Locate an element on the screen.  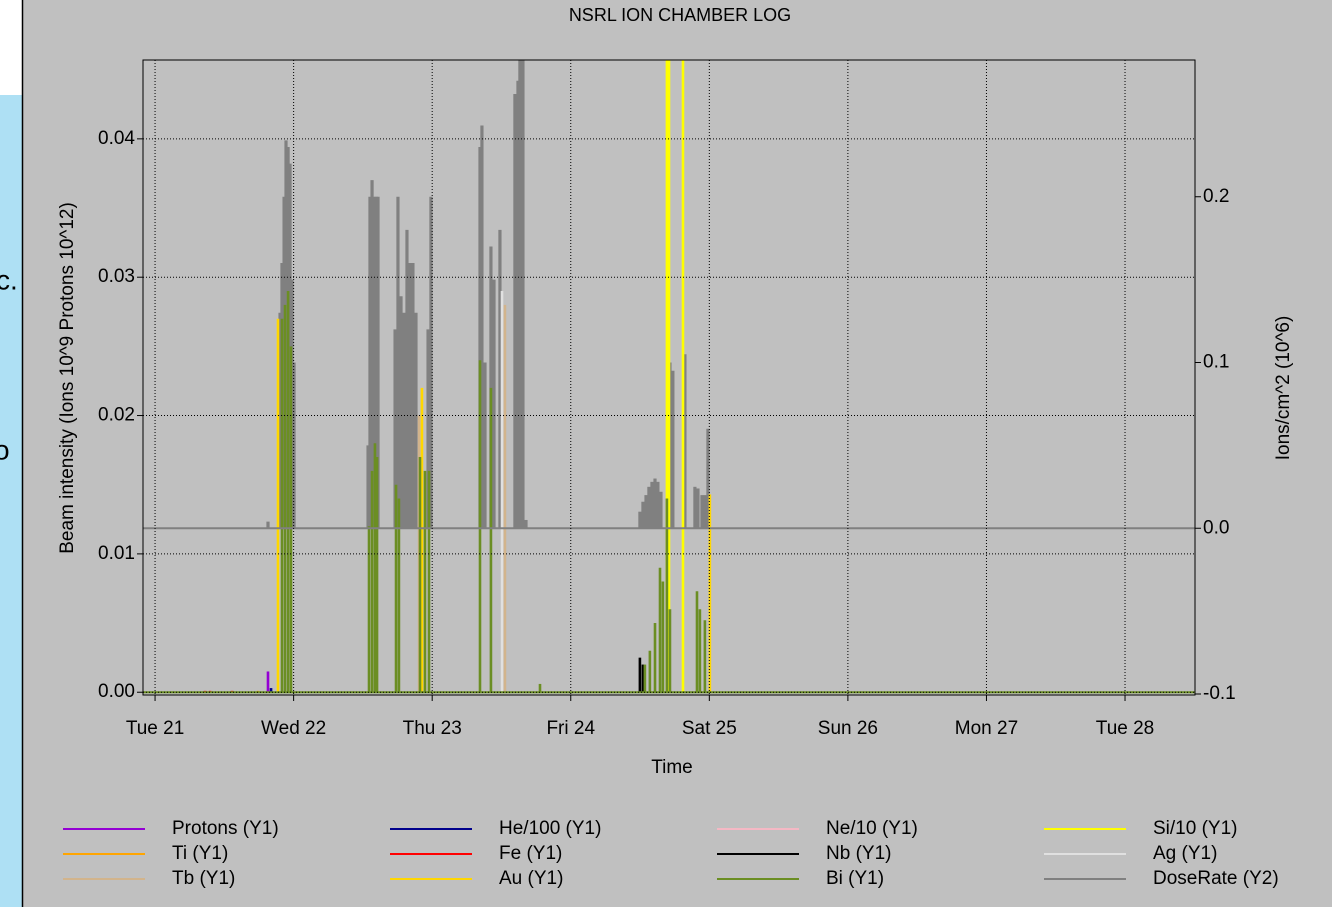
y-tick-label: 0.01 is located at coordinates (116, 553).